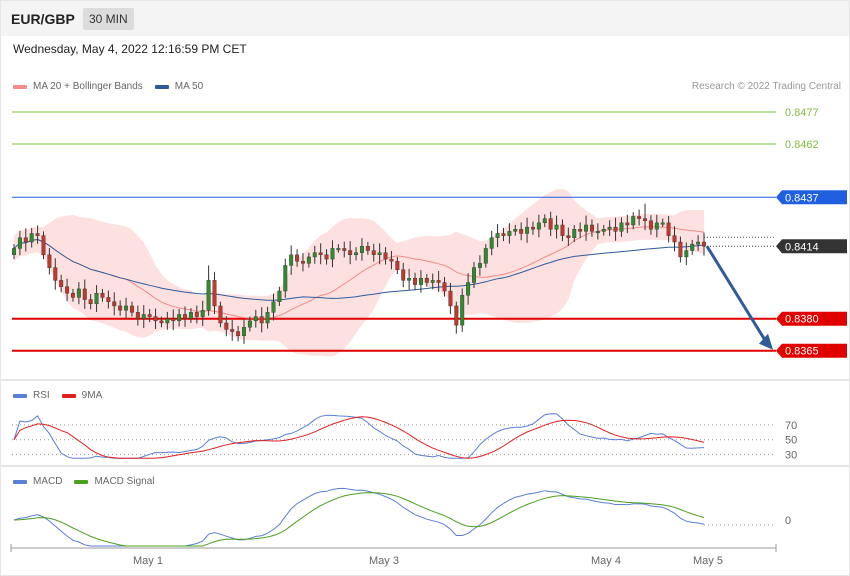 This screenshot has height=576, width=850. Describe the element at coordinates (41, 395) in the screenshot. I see `legend-rsi-label: RSI` at that location.